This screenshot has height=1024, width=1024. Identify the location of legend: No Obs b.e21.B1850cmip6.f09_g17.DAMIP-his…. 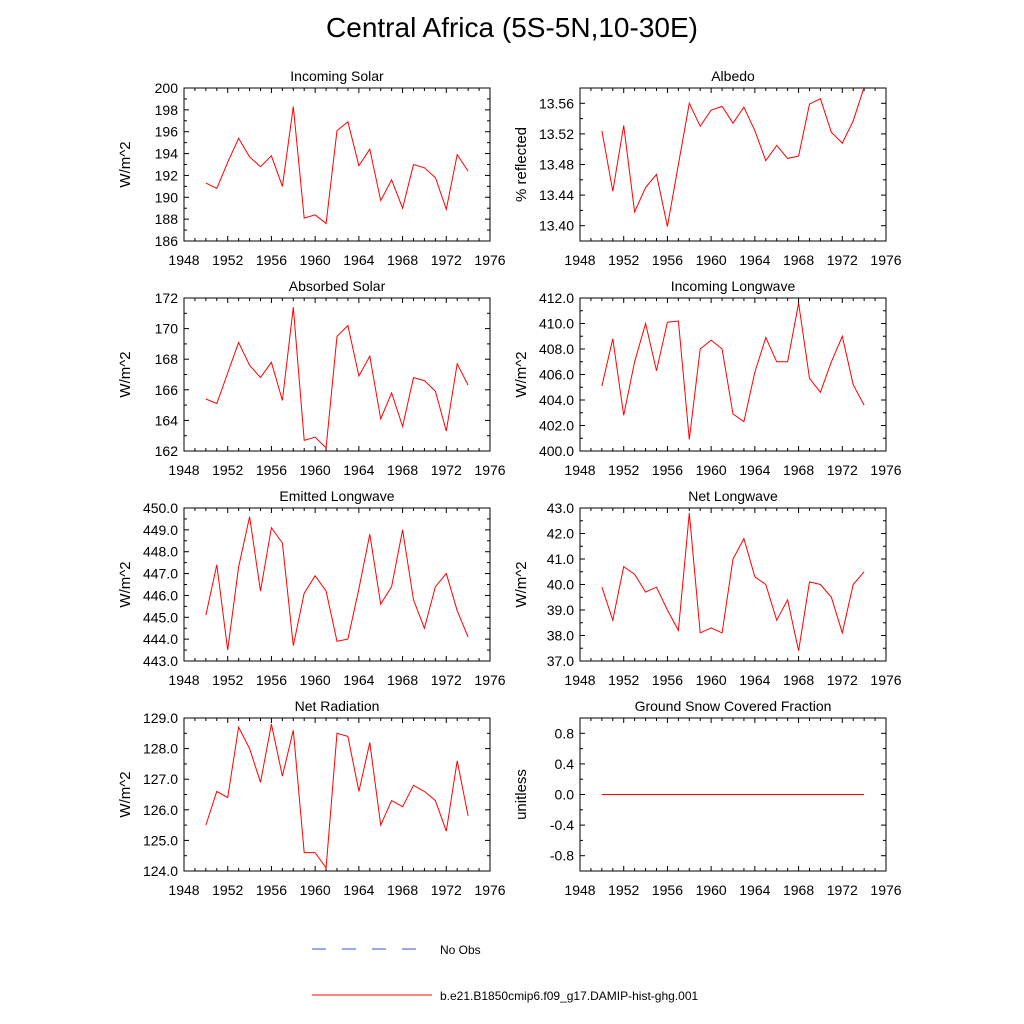
(505, 973).